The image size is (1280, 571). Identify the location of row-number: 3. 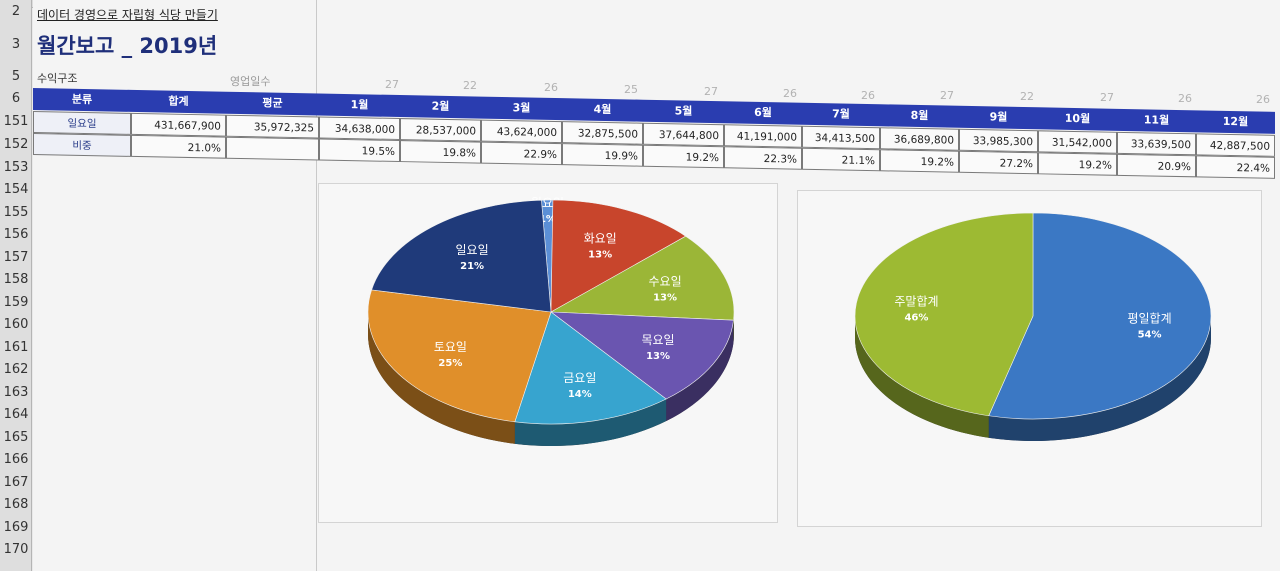
(16, 44).